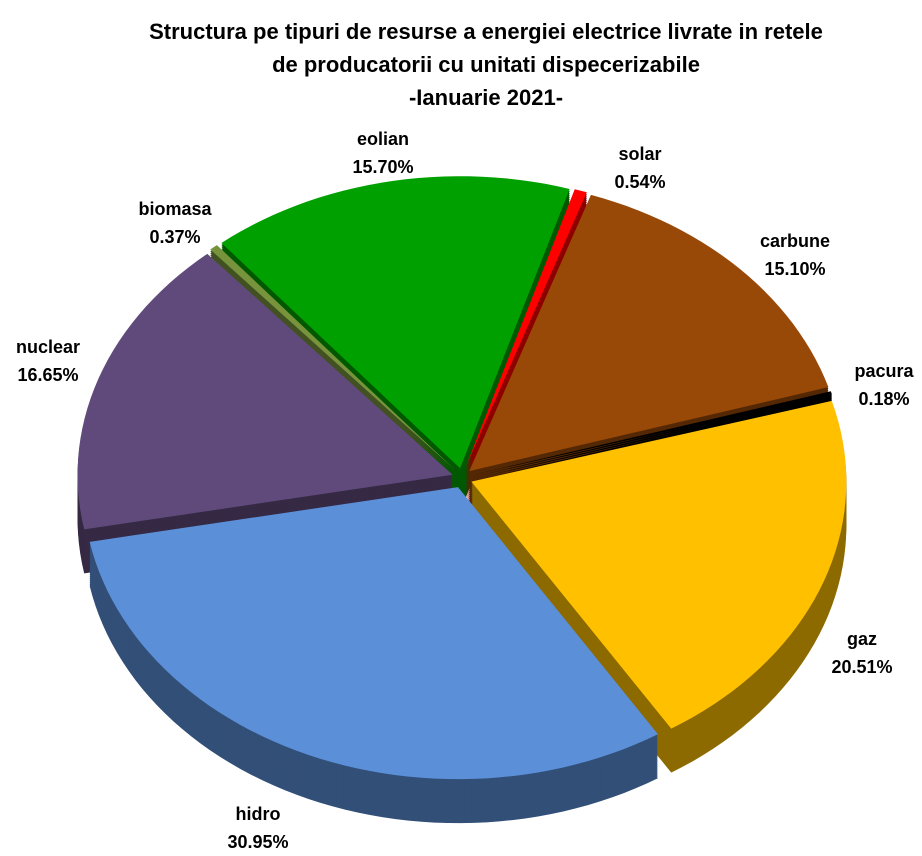  What do you see at coordinates (884, 371) in the screenshot?
I see `slice-label: pacura` at bounding box center [884, 371].